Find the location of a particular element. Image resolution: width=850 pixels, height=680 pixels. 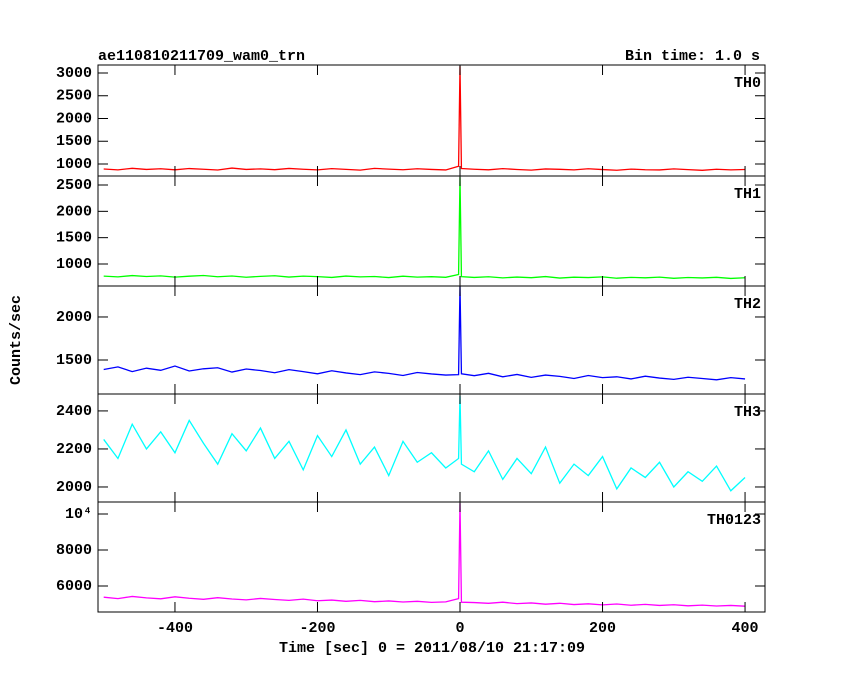

y-tick-label: 6000 is located at coordinates (74, 586).